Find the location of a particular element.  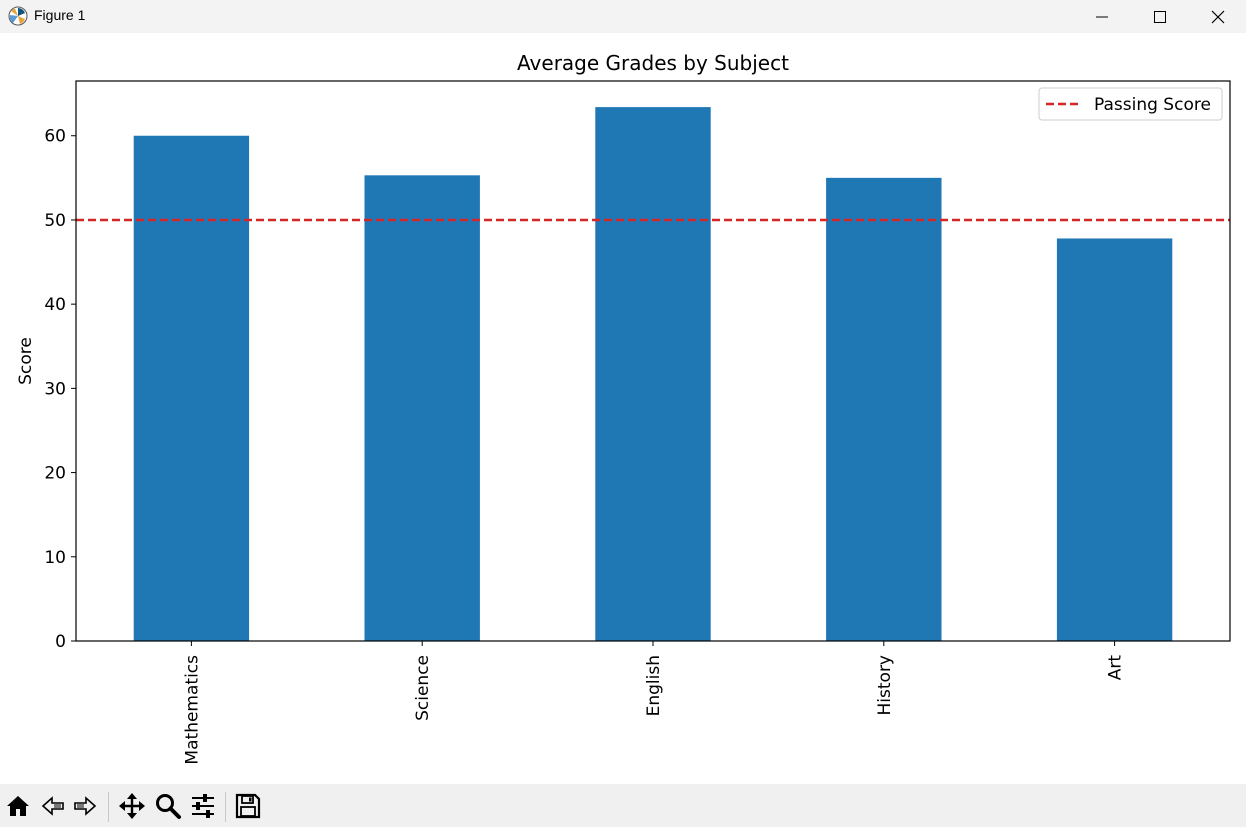

back-button is located at coordinates (53, 806).